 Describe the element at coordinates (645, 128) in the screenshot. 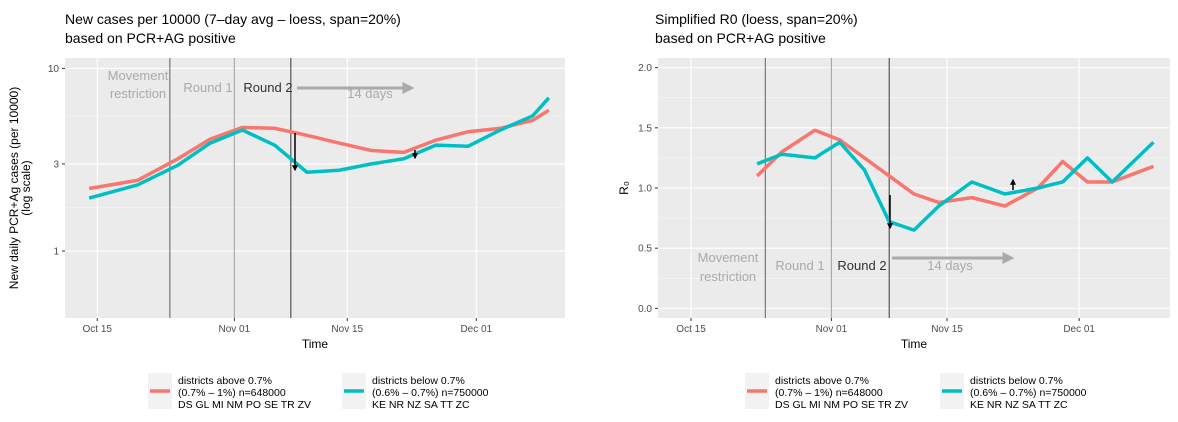

I see `y-tick-label: 1.5` at that location.